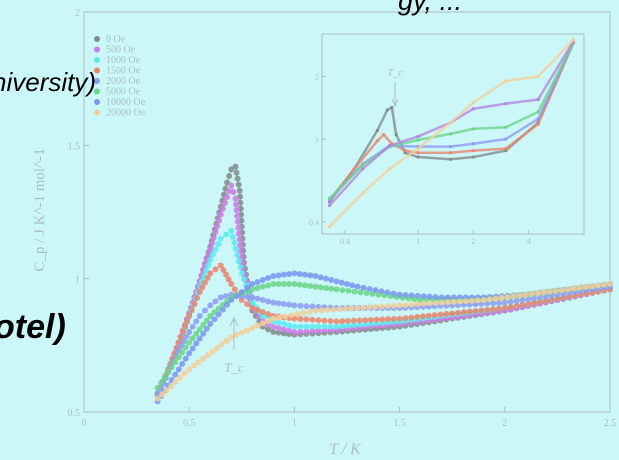  What do you see at coordinates (504, 423) in the screenshot?
I see `x-tick-label: 2` at bounding box center [504, 423].